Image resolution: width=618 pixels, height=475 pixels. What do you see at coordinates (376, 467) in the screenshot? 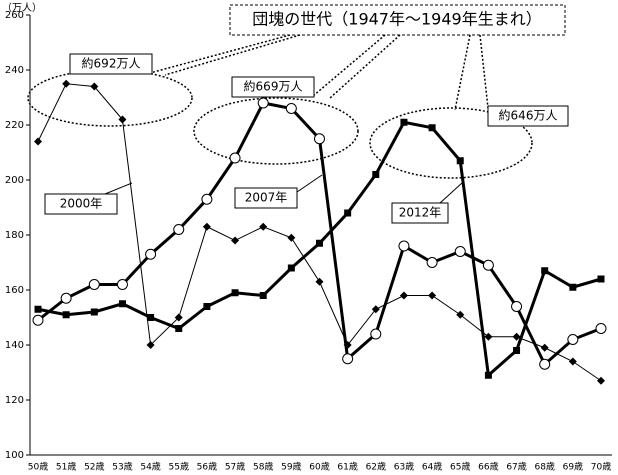
I see `x-tick-label: 62歳` at bounding box center [376, 467].